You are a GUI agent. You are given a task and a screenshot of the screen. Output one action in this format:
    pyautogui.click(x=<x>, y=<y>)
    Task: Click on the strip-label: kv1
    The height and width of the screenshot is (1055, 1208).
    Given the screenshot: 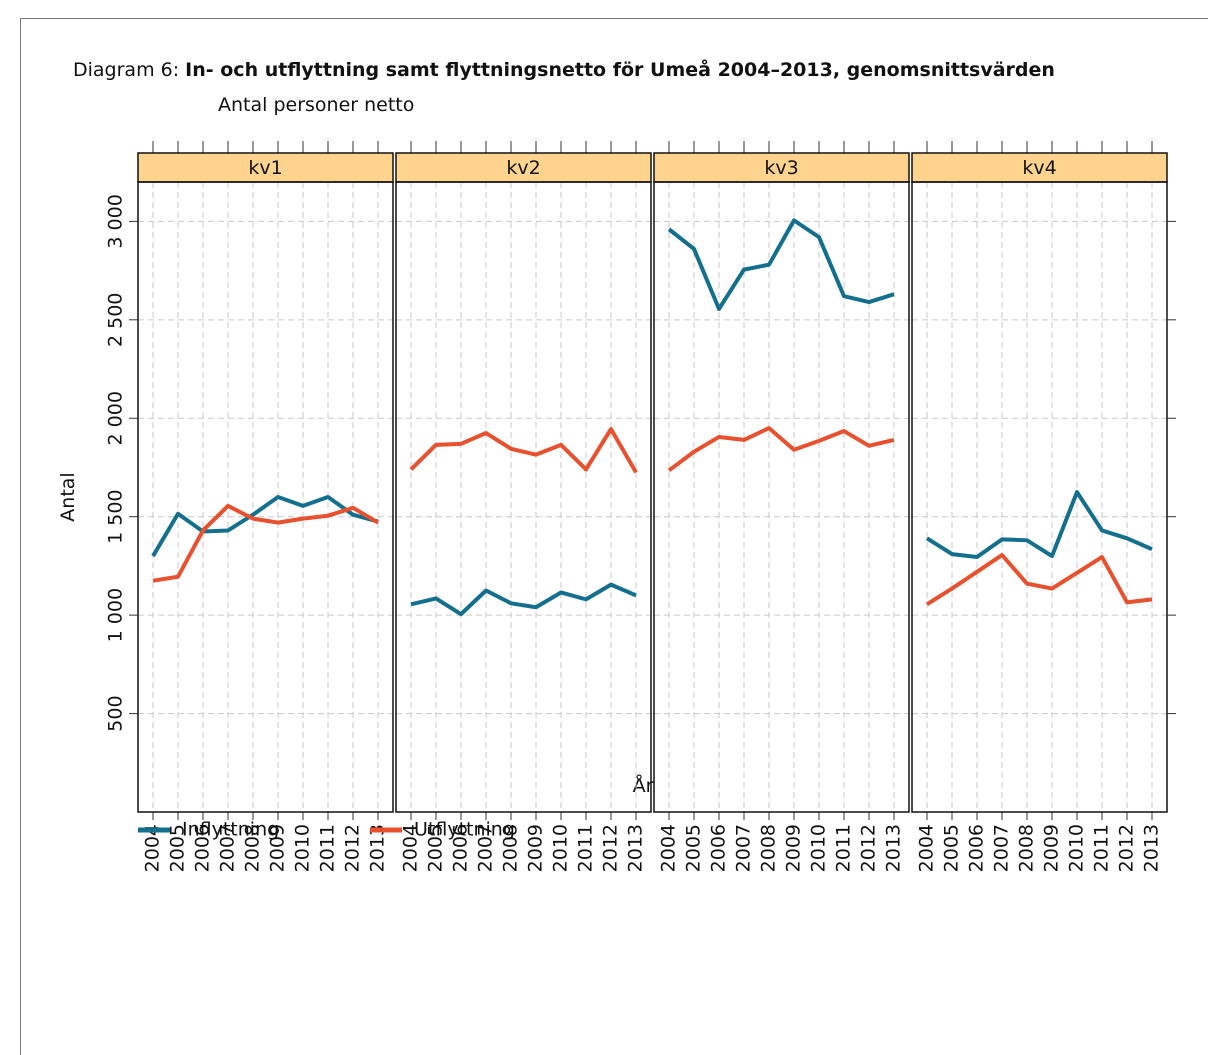 What is the action you would take?
    pyautogui.click(x=265, y=168)
    